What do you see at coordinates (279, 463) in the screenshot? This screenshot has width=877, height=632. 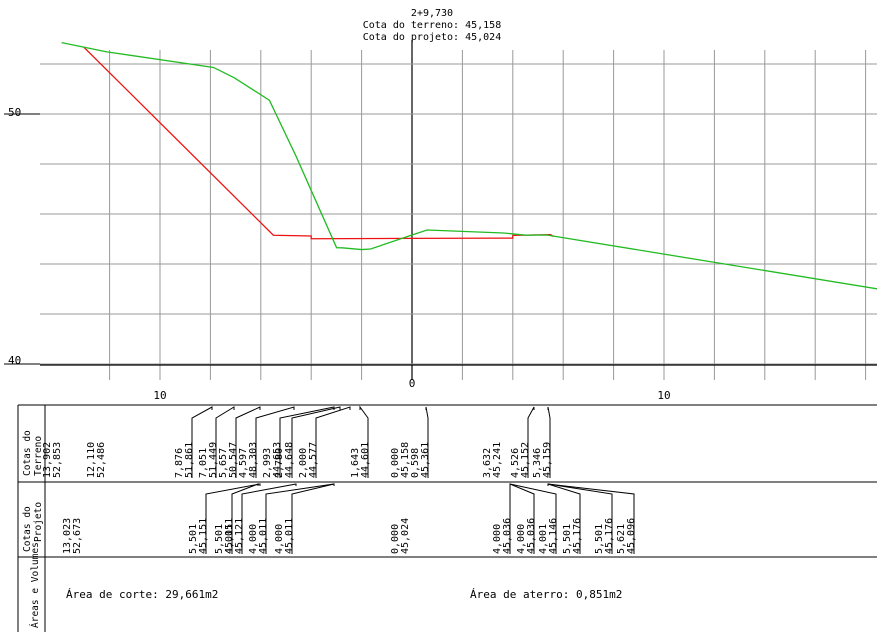 I see `terrain-offset-label: 2,780` at bounding box center [279, 463].